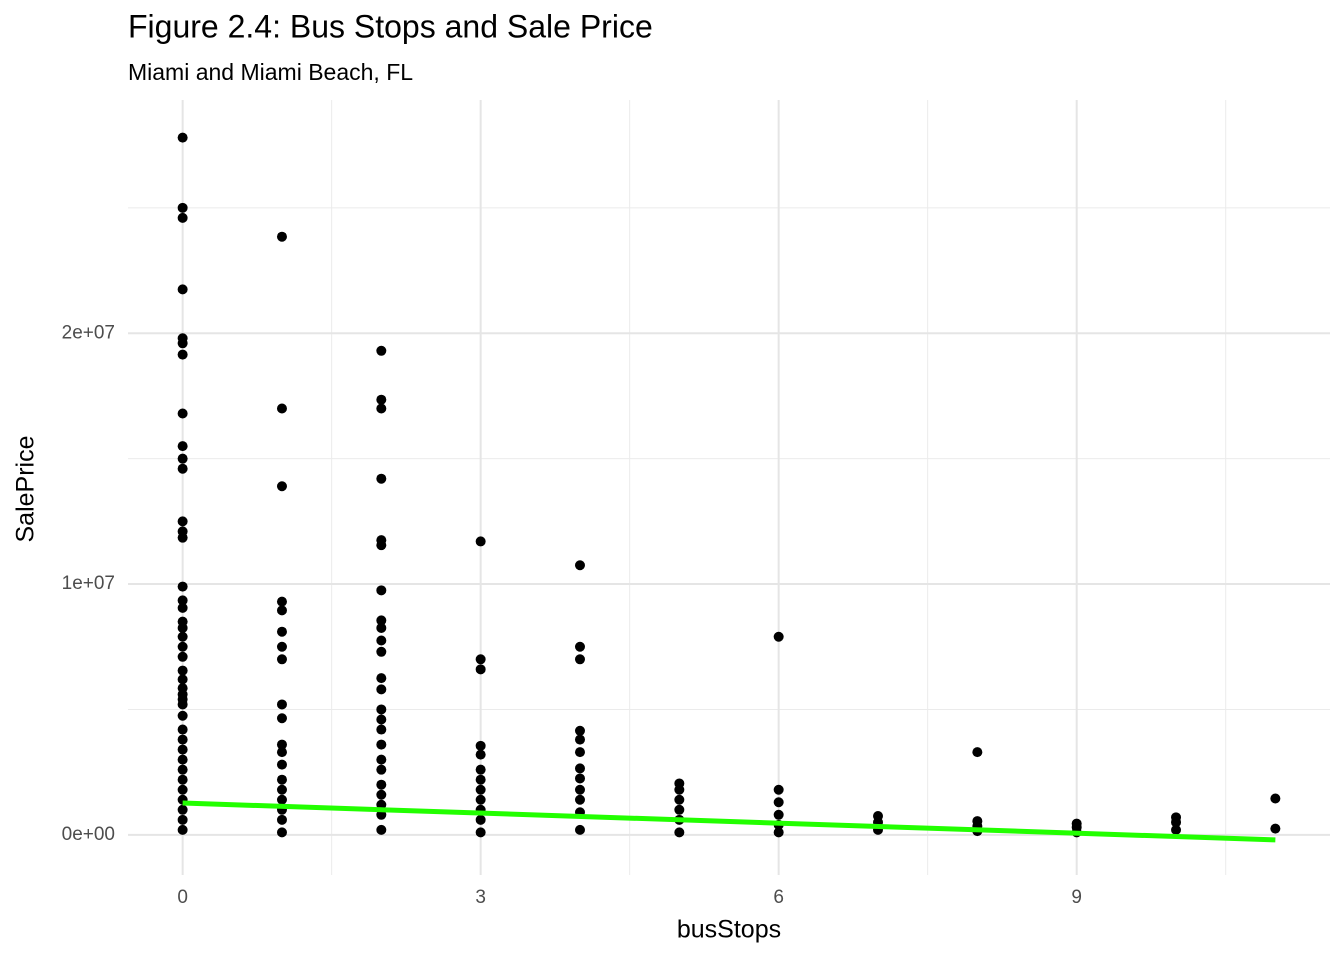 The width and height of the screenshot is (1344, 965). I want to click on y-tick-label: 2e+07, so click(88, 332).